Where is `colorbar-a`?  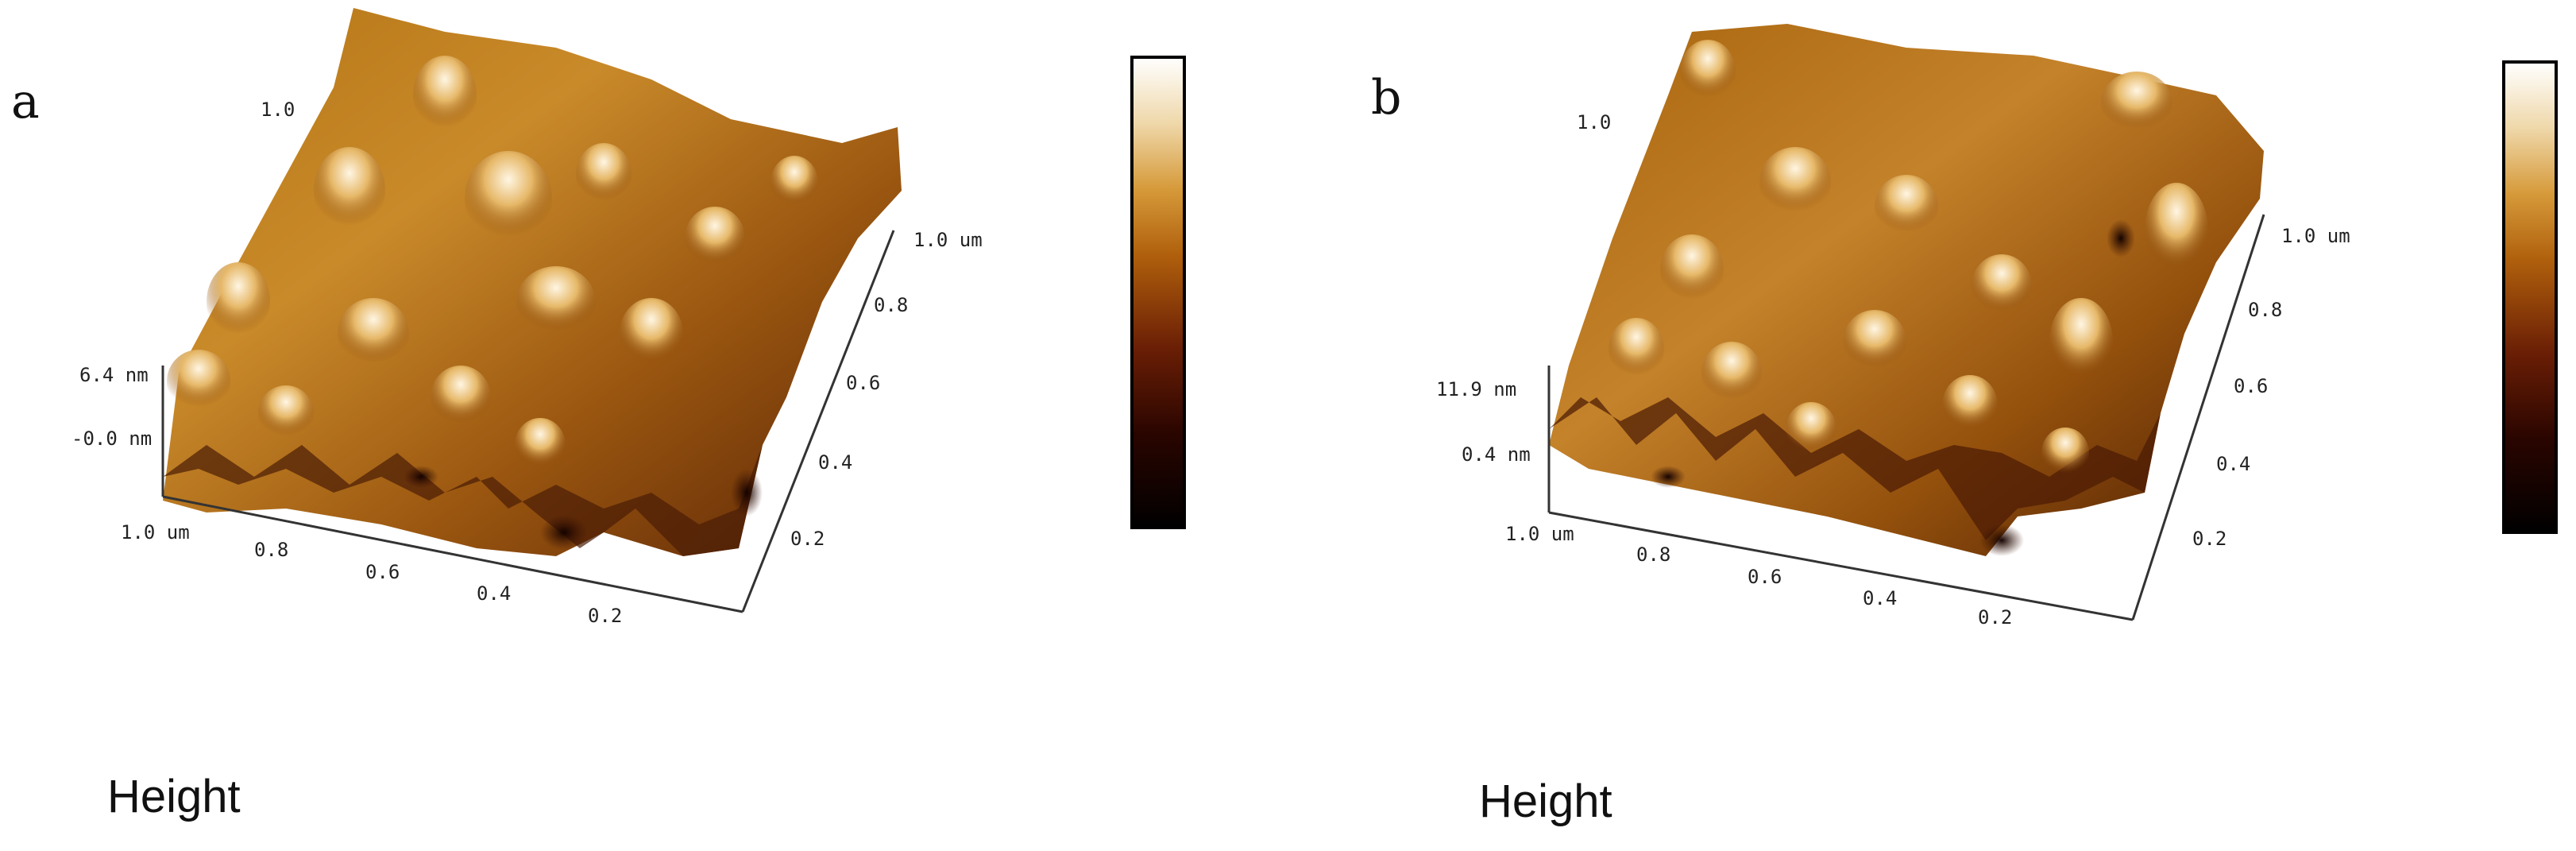
colorbar-a is located at coordinates (1158, 292).